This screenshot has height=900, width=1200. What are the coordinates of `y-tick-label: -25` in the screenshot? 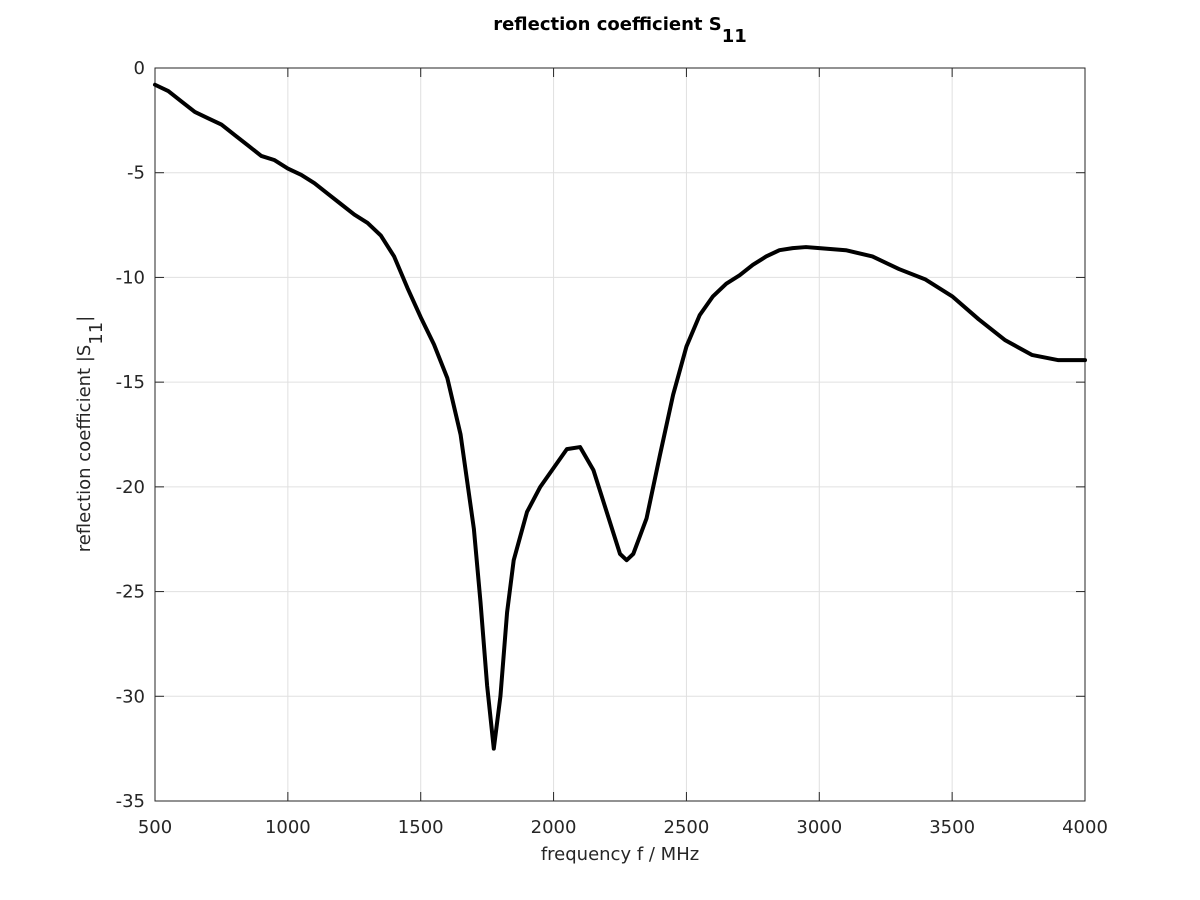 It's located at (130, 592).